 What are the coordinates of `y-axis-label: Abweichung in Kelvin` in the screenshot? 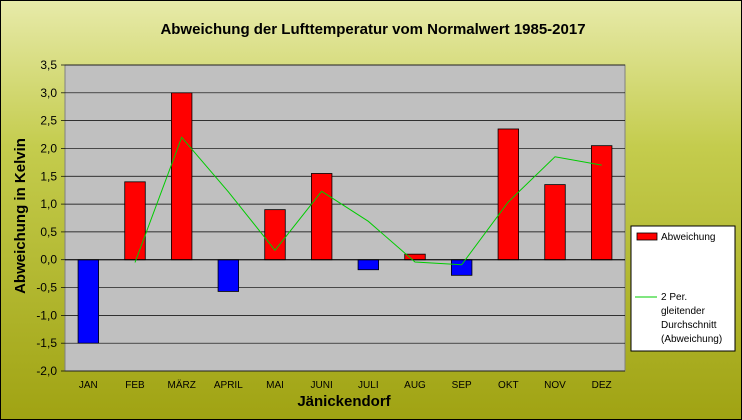 It's located at (20, 216).